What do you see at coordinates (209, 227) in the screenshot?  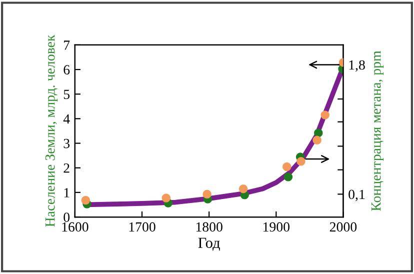 I see `x-tick-label: 1800` at bounding box center [209, 227].